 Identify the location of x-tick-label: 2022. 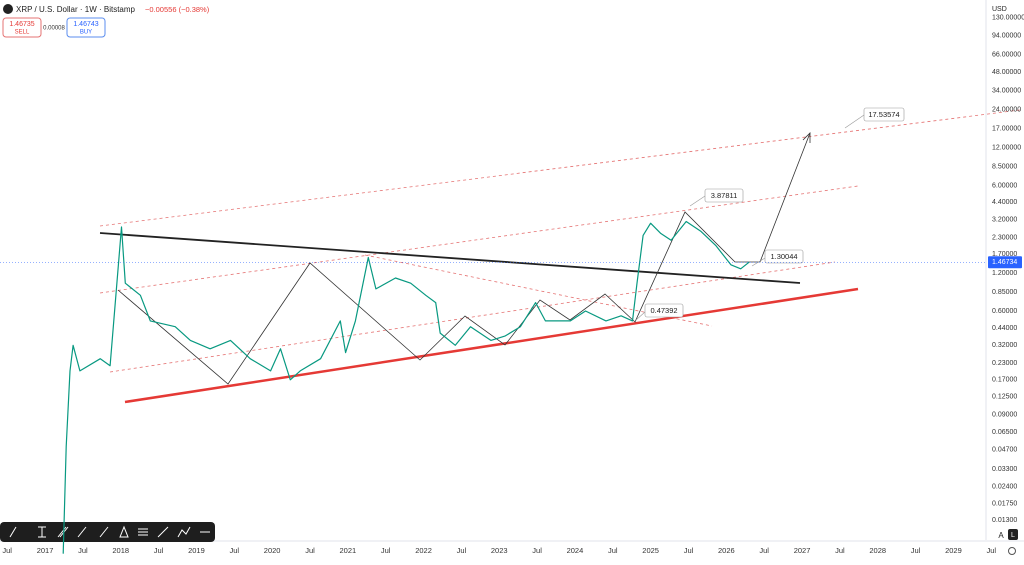
(423, 550).